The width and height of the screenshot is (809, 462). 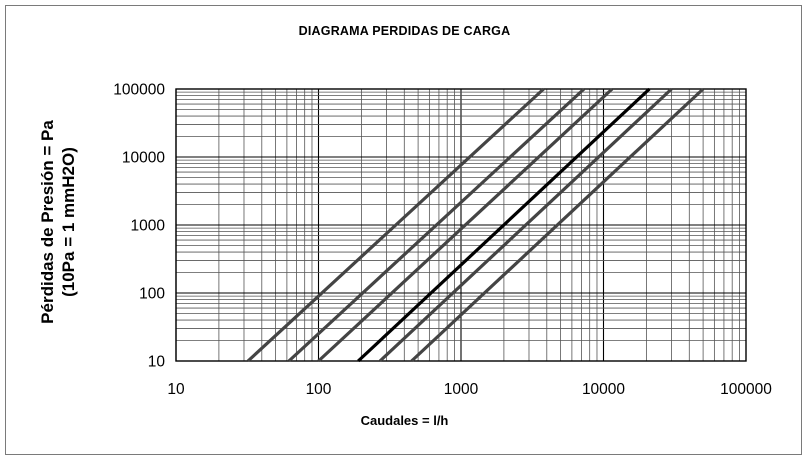 I want to click on x-tick-label: 10000, so click(x=603, y=389).